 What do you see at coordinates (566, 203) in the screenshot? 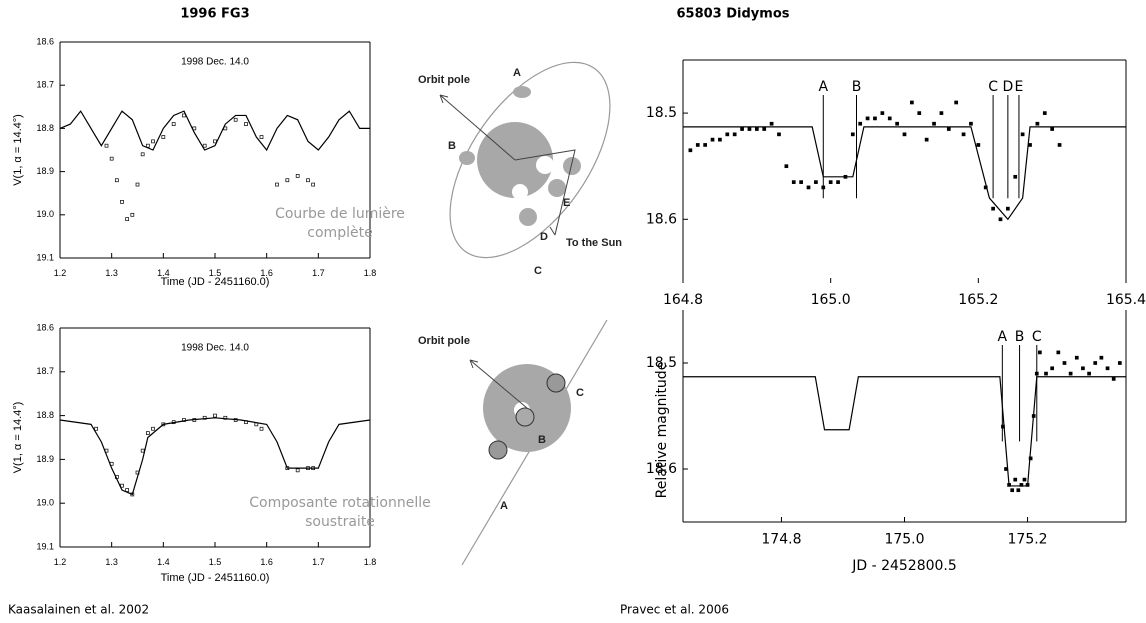
I see `diagram-label: E` at bounding box center [566, 203].